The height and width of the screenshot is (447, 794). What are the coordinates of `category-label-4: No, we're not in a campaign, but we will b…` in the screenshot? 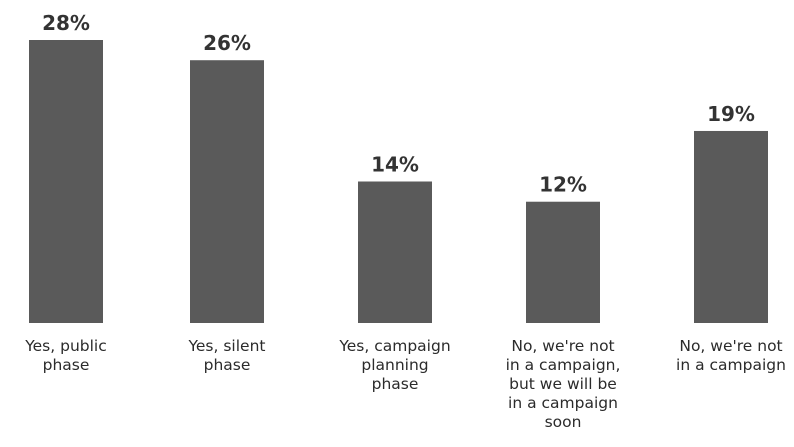 It's located at (563, 384).